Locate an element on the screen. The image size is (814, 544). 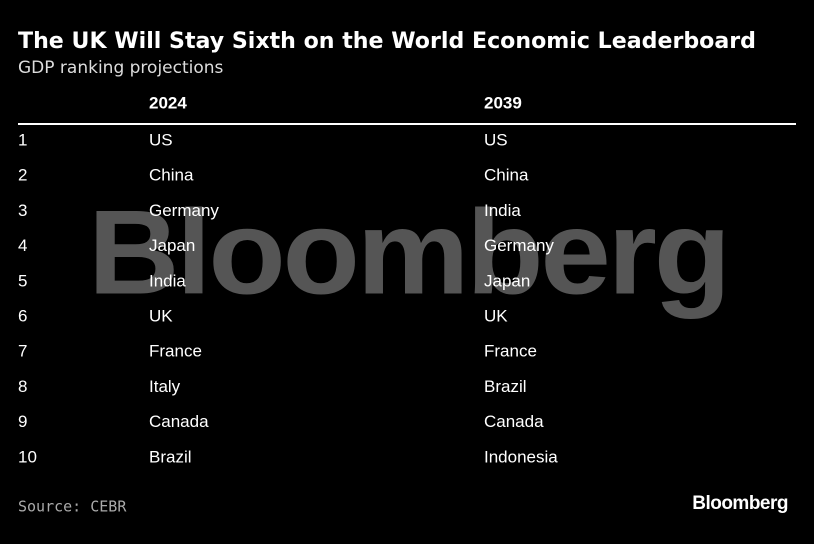
country-cell: Indonesia is located at coordinates (521, 456).